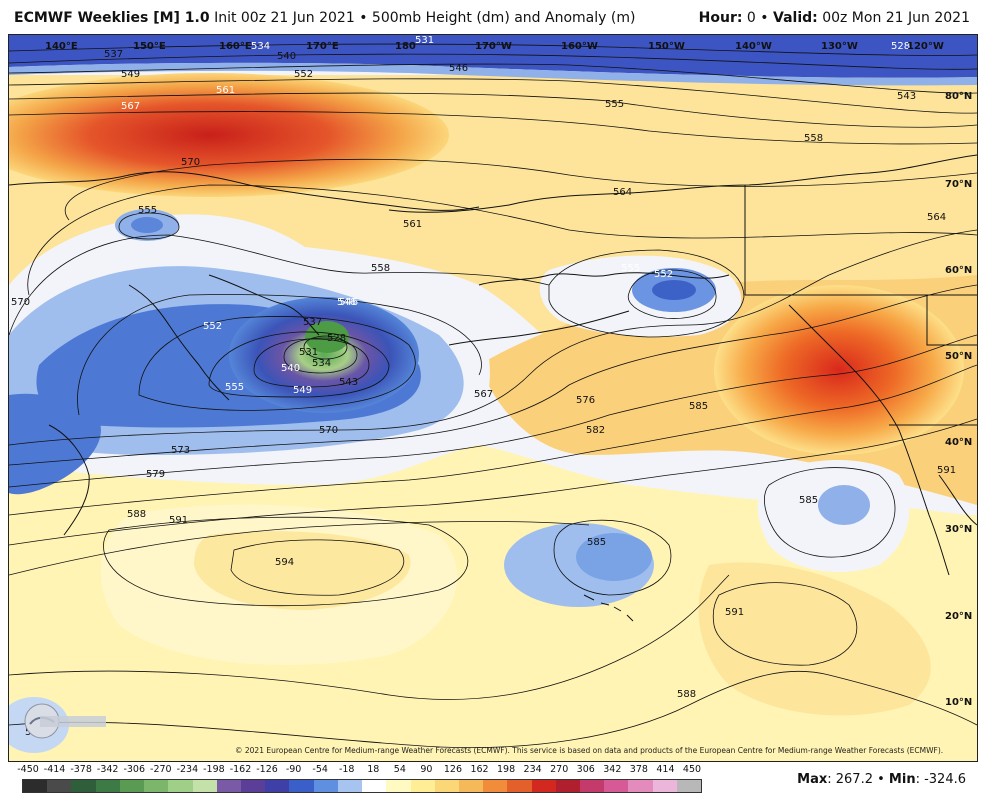  I want to click on contour-label: 591, so click(734, 612).